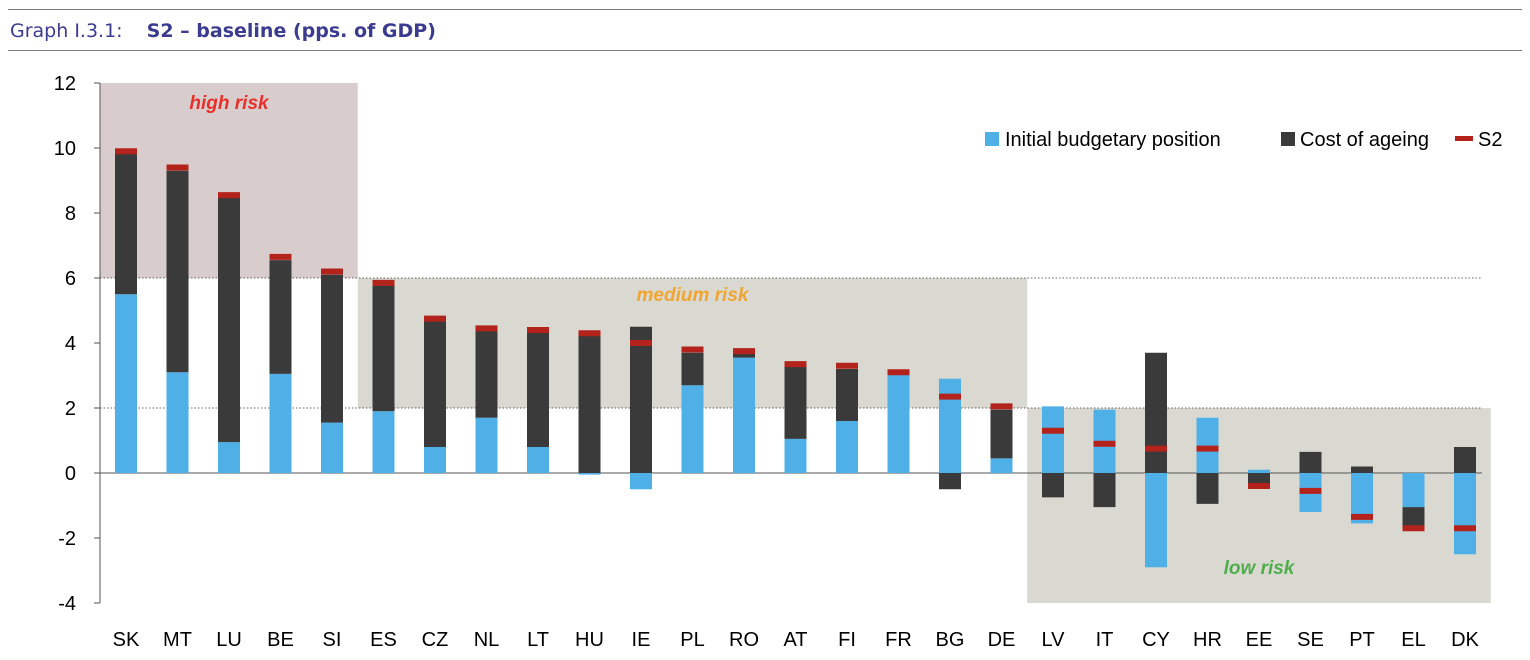  Describe the element at coordinates (795, 640) in the screenshot. I see `x-tick-label: AT` at that location.